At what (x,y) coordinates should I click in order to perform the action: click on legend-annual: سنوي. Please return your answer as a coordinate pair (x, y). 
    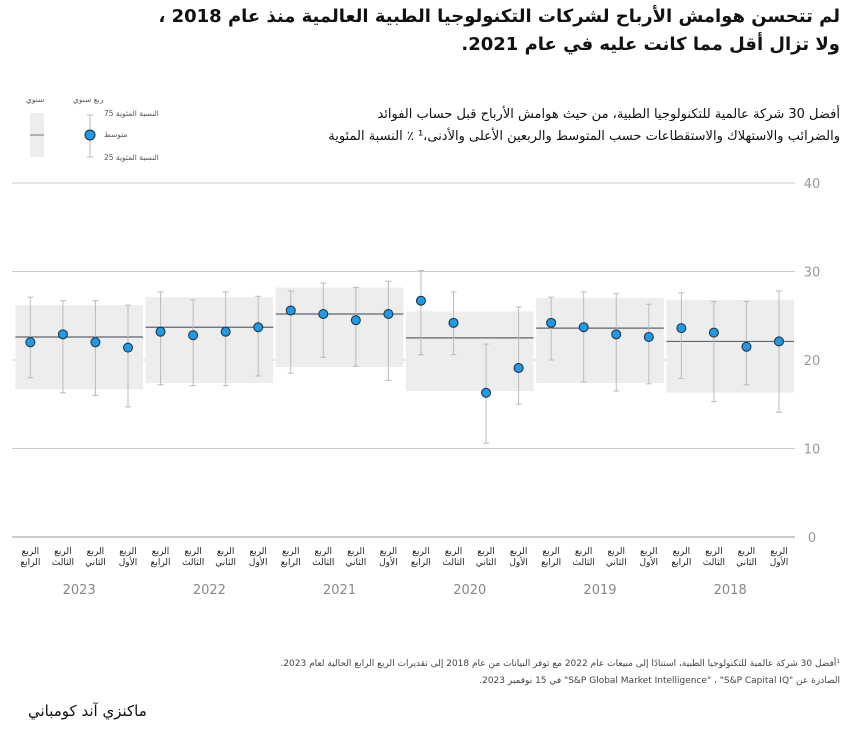
    Looking at the image, I should click on (35, 99).